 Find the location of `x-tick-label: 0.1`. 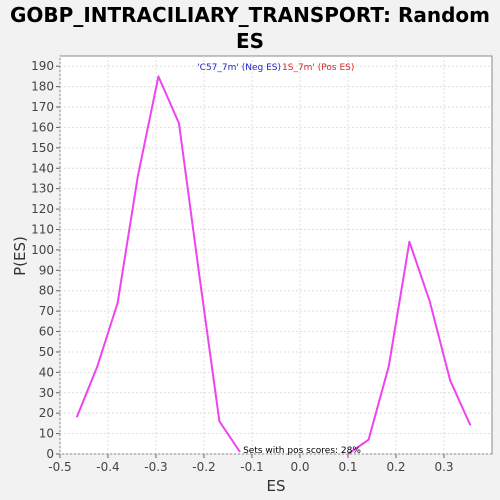

x-tick-label: 0.1 is located at coordinates (347, 467).